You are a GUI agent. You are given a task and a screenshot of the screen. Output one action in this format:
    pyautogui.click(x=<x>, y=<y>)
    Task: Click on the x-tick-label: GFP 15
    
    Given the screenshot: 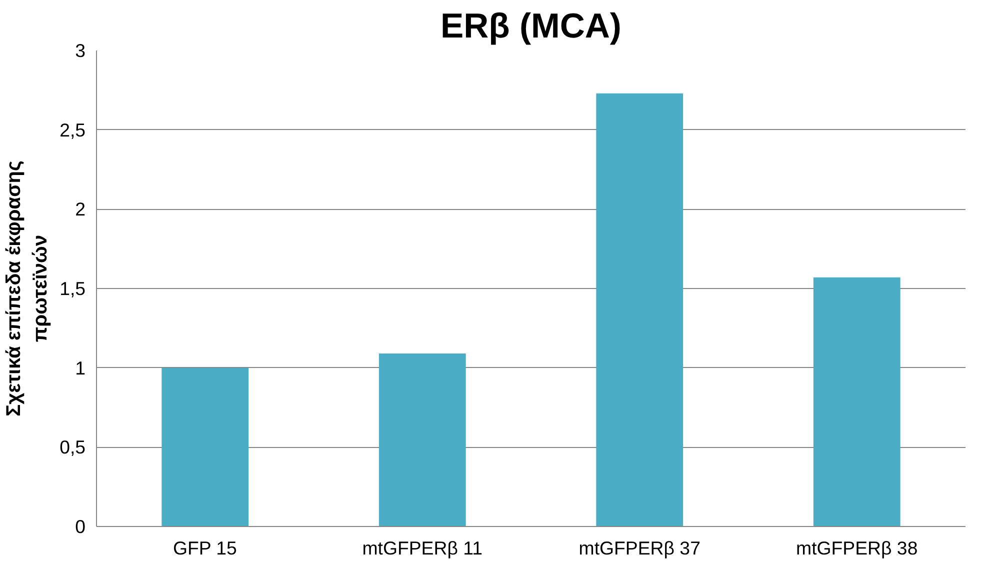 What is the action you would take?
    pyautogui.click(x=204, y=548)
    